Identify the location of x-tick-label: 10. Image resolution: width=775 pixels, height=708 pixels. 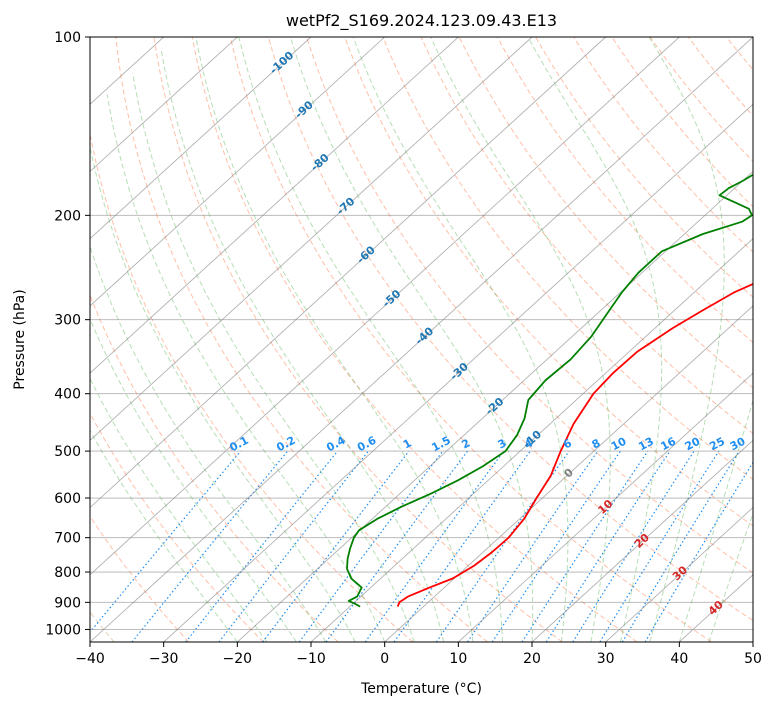
(458, 659).